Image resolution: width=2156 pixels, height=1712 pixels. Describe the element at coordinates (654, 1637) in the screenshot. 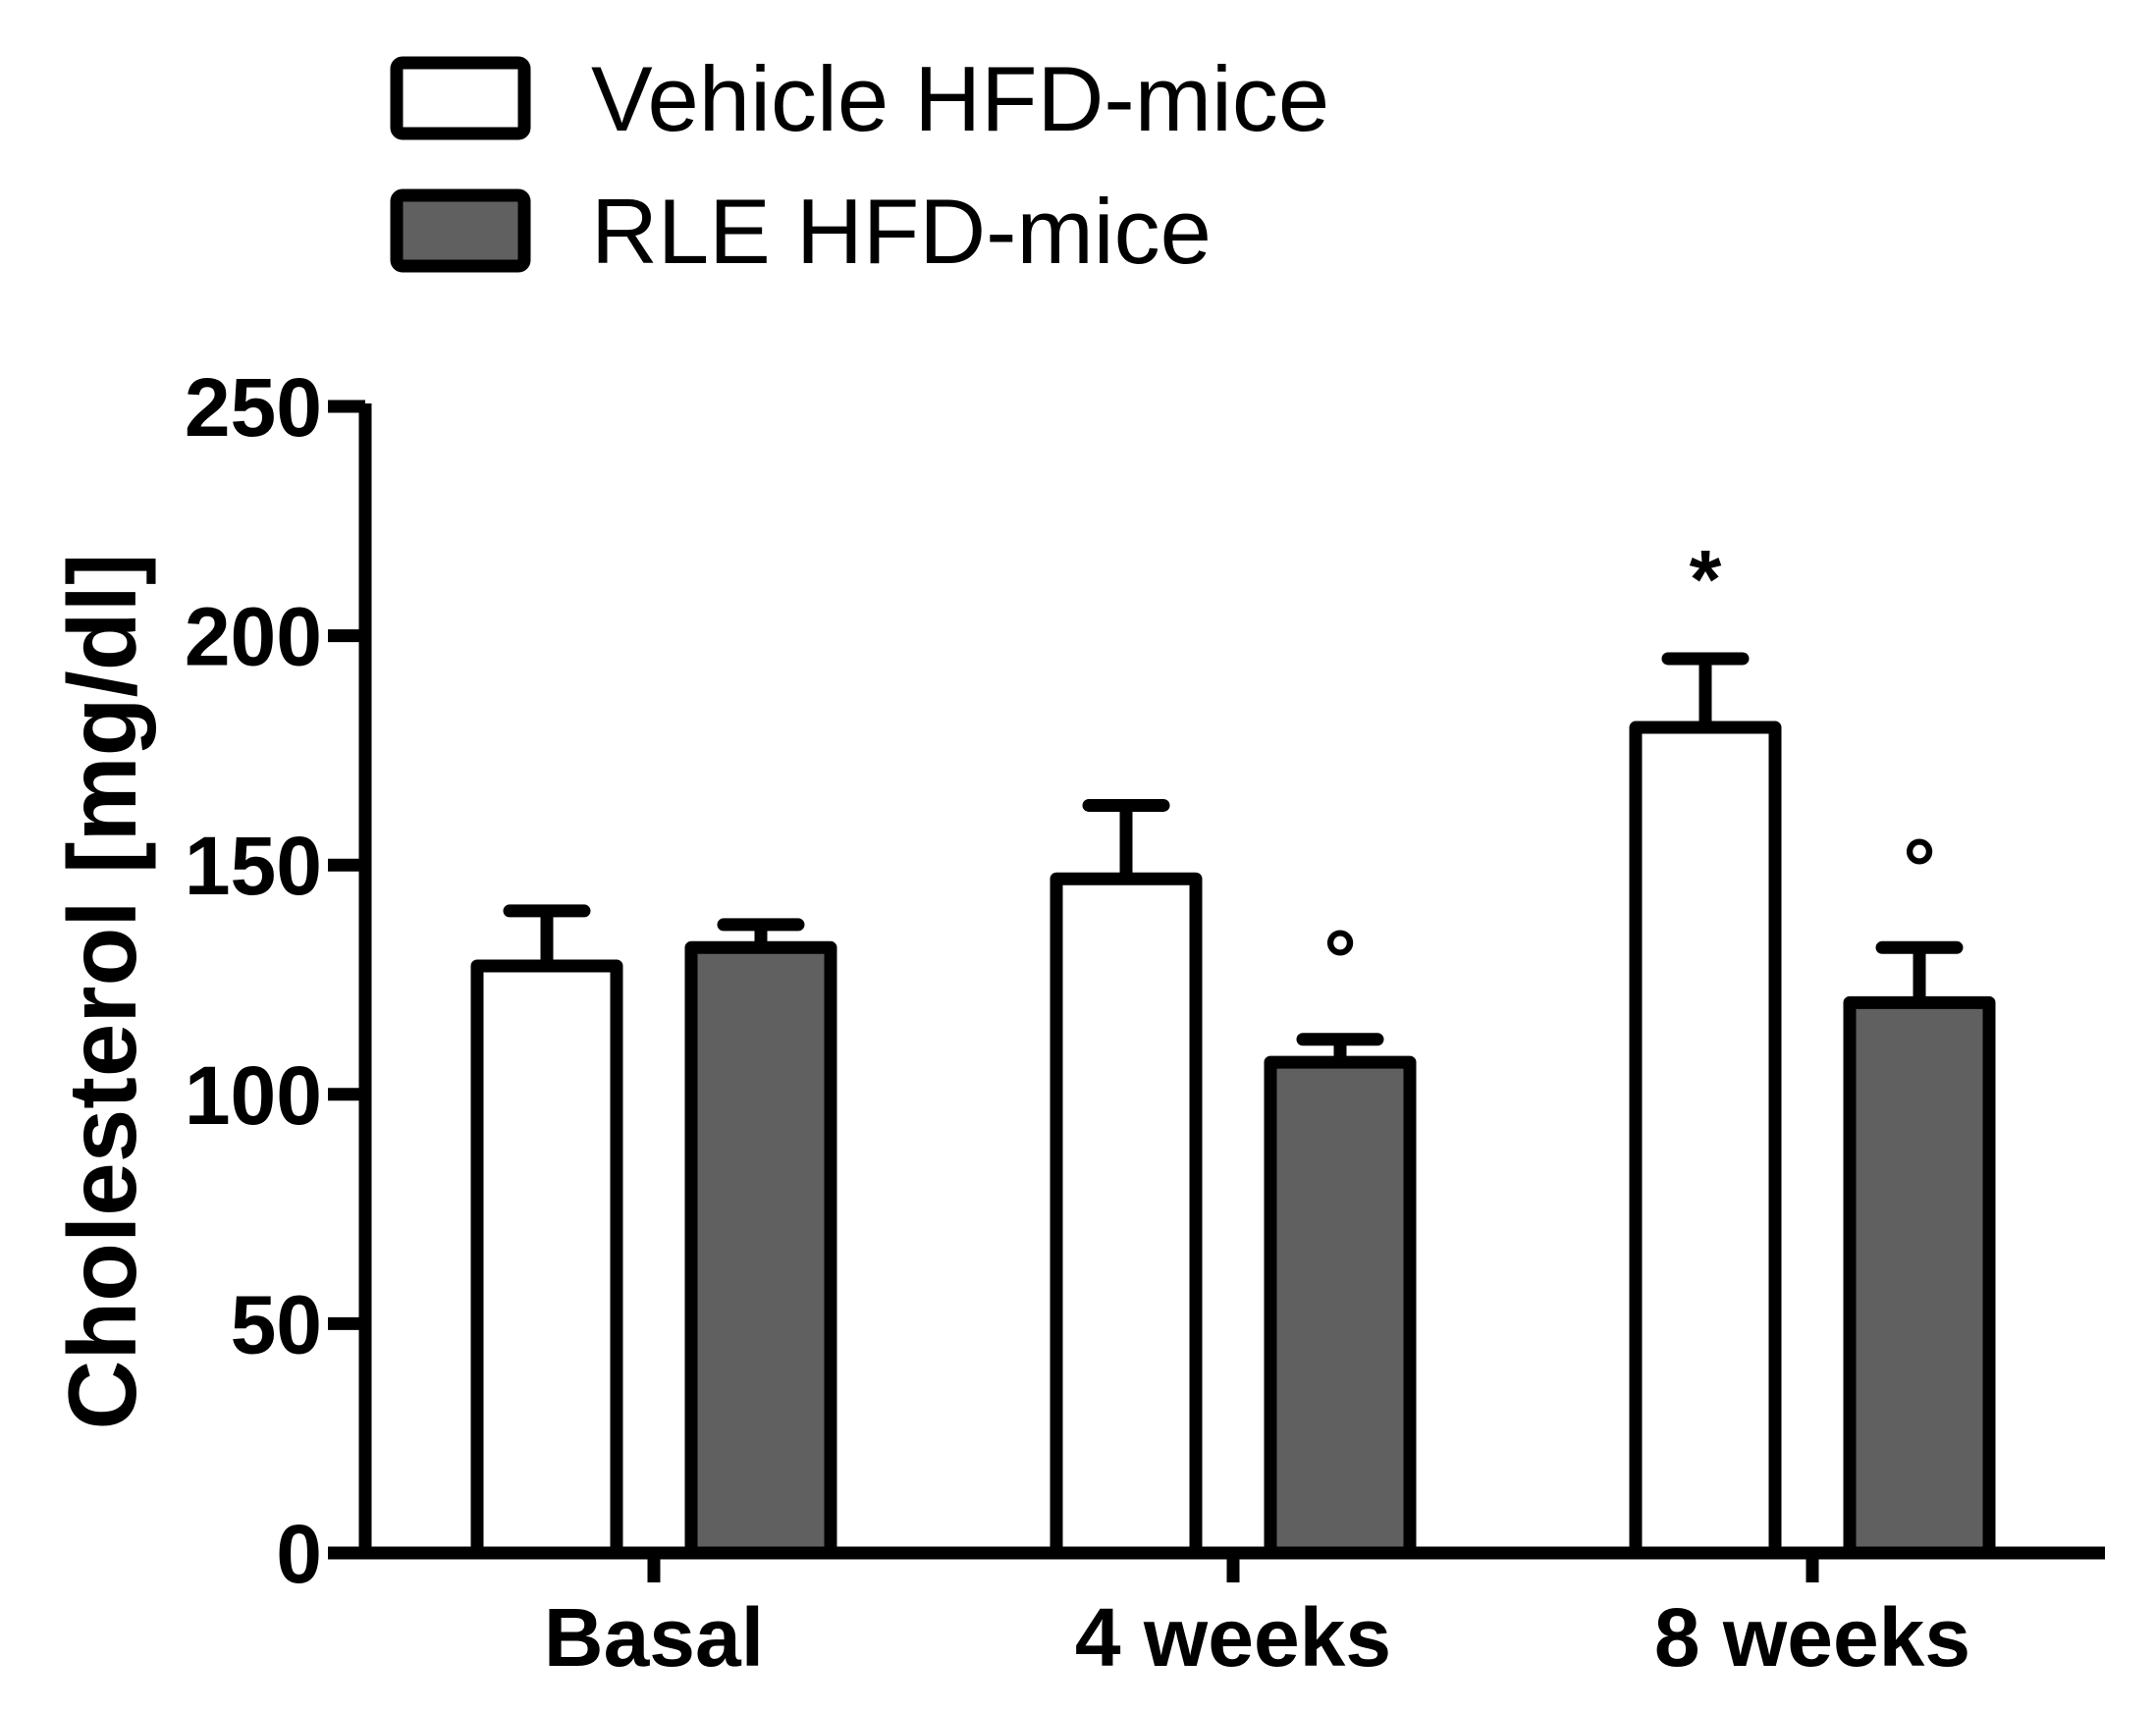

I see `x-tick-label: Basal` at that location.